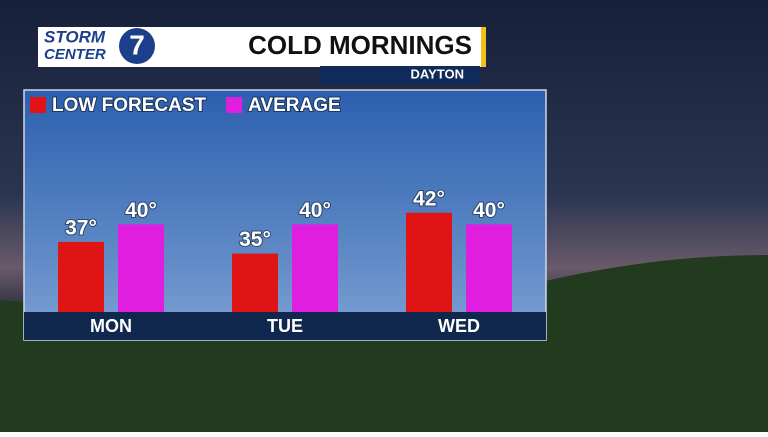  What do you see at coordinates (294, 105) in the screenshot?
I see `legend-label: AVERAGE` at bounding box center [294, 105].